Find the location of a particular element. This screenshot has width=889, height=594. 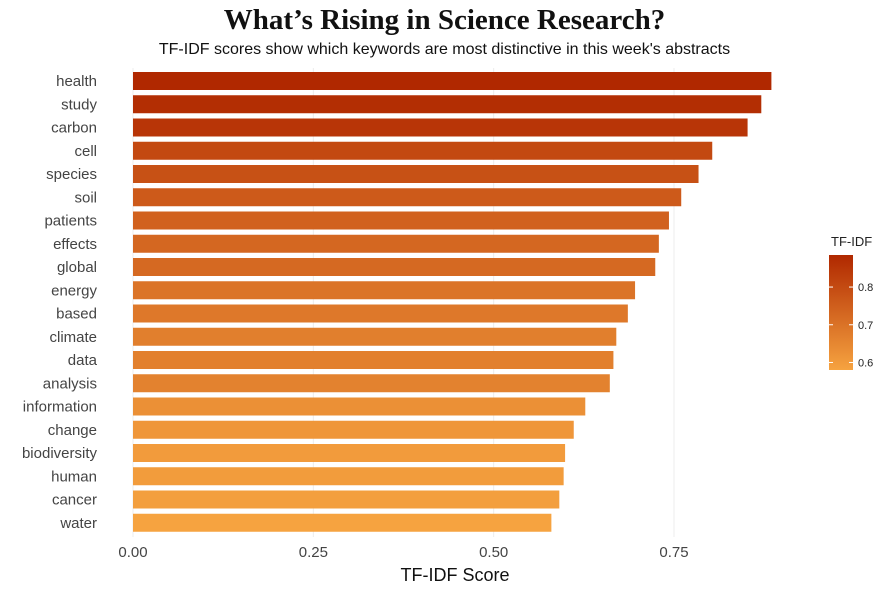

color-legend: TF-IDF 0.8 0.7 0.6 is located at coordinates (851, 302).